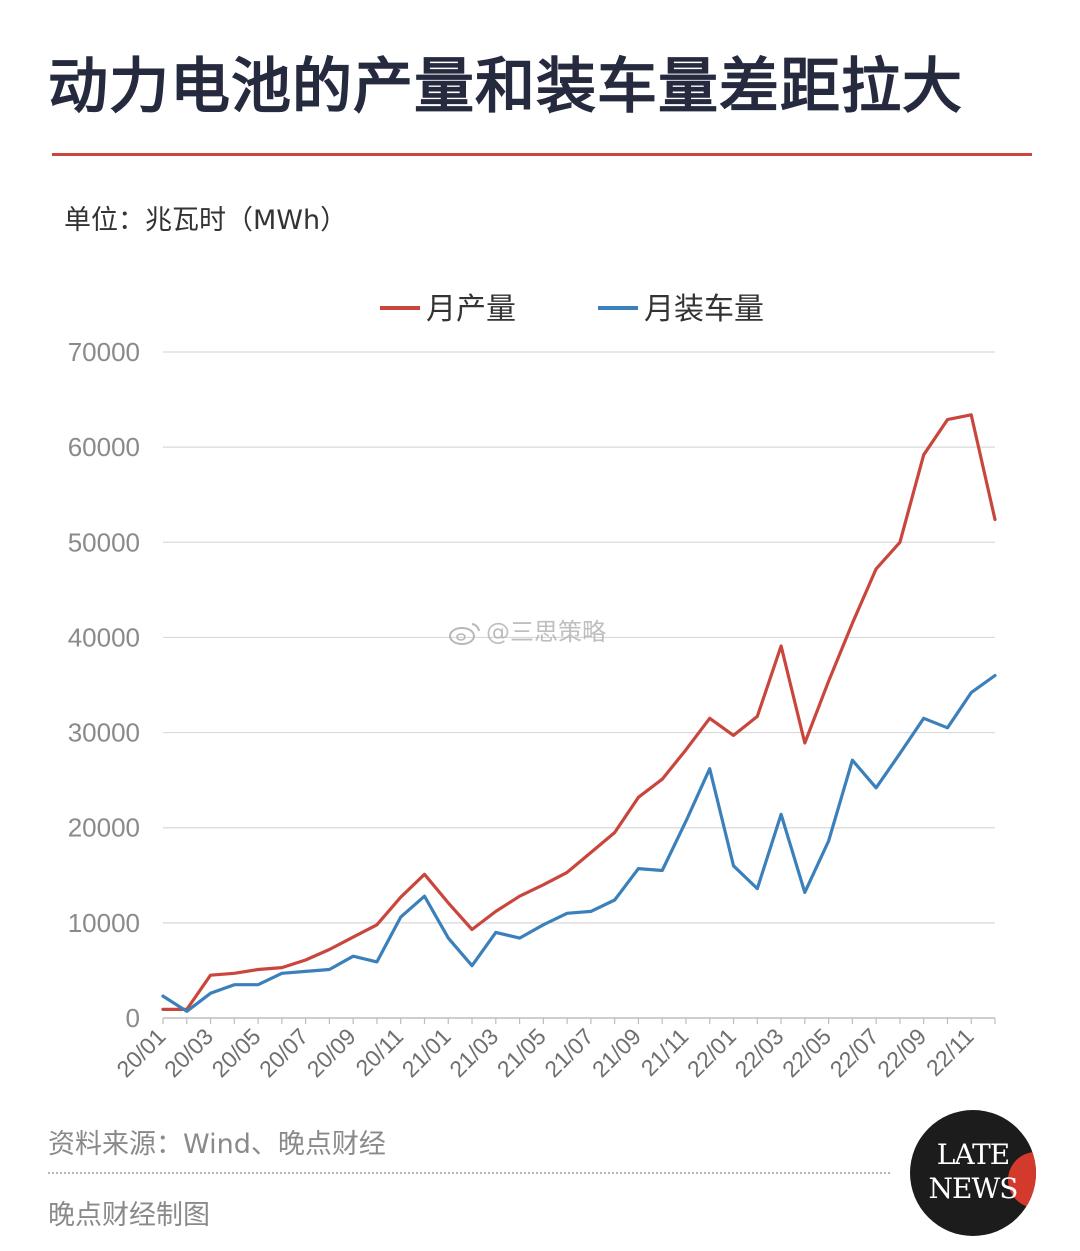  Describe the element at coordinates (188, 1052) in the screenshot. I see `x-tick-label: 20/03` at that location.